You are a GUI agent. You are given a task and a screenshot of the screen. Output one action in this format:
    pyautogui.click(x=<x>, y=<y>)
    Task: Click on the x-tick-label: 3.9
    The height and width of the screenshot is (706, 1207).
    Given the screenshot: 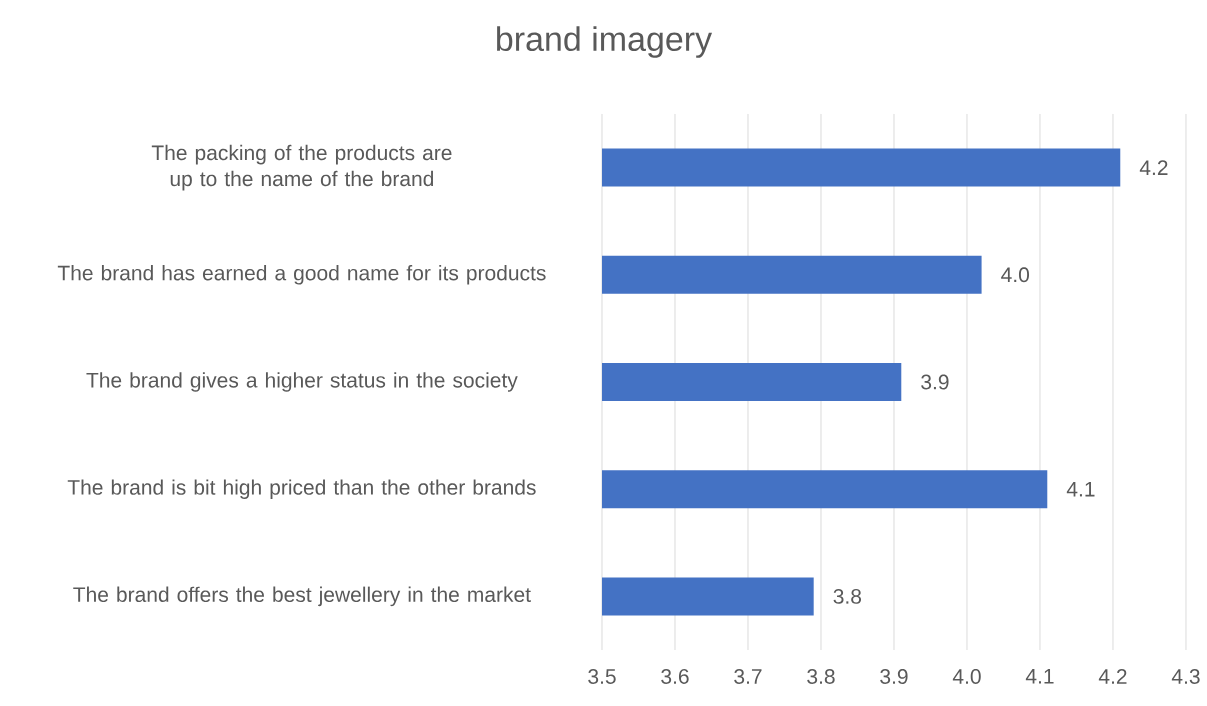 What is the action you would take?
    pyautogui.click(x=894, y=676)
    